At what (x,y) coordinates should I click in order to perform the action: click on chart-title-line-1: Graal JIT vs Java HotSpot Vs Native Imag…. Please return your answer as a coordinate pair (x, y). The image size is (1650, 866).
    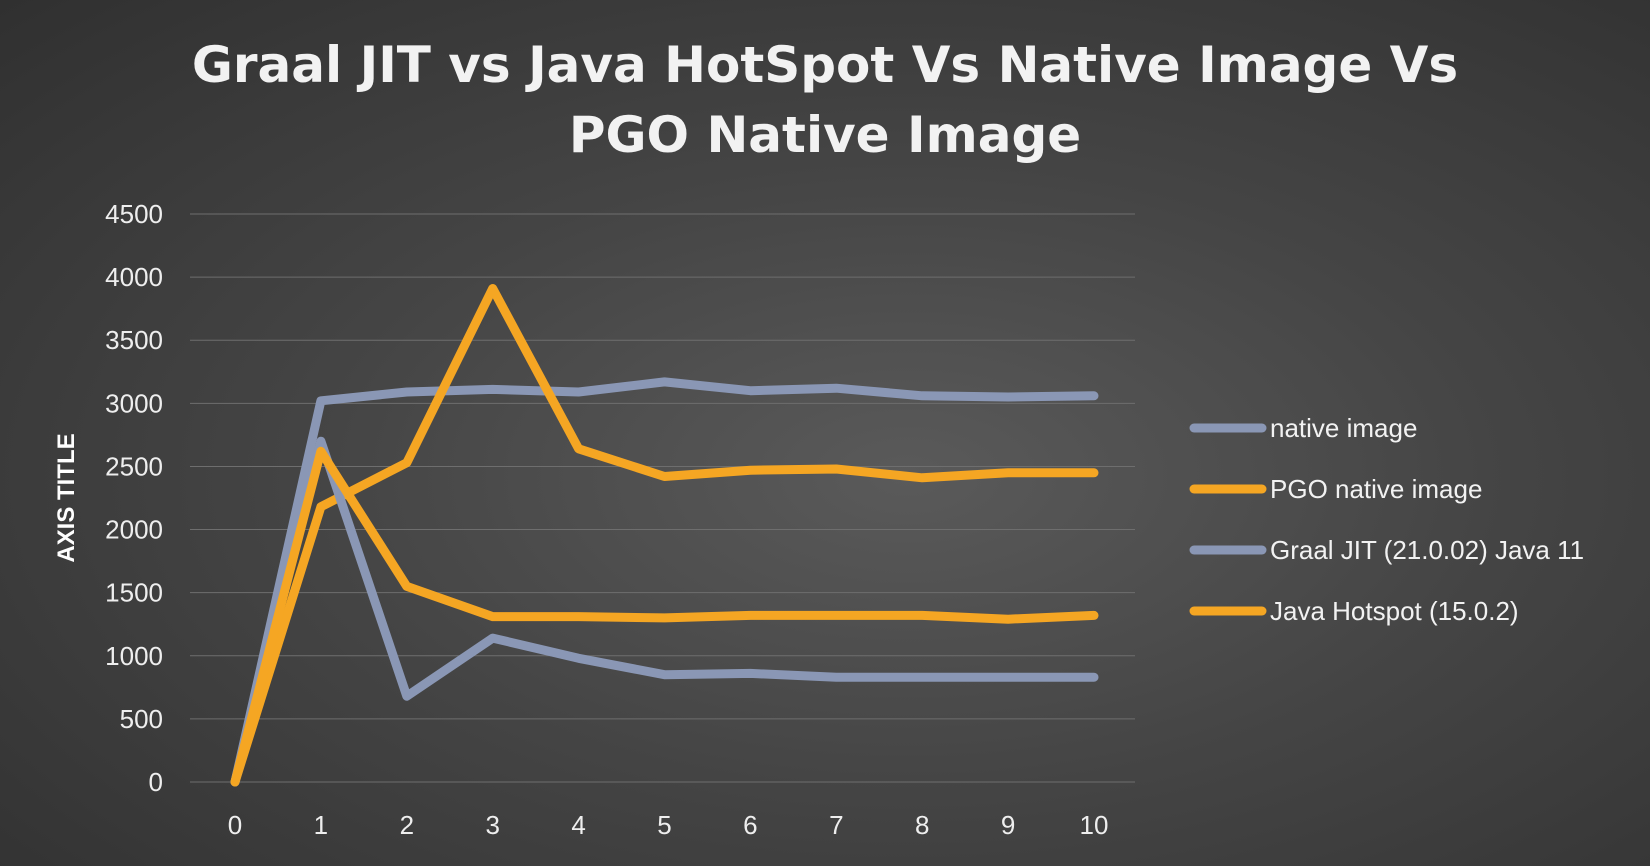
    Looking at the image, I should click on (825, 65).